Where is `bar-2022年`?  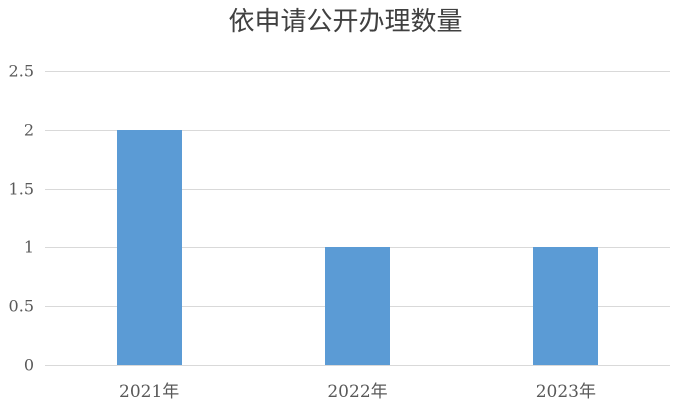 bar-2022年 is located at coordinates (357, 306).